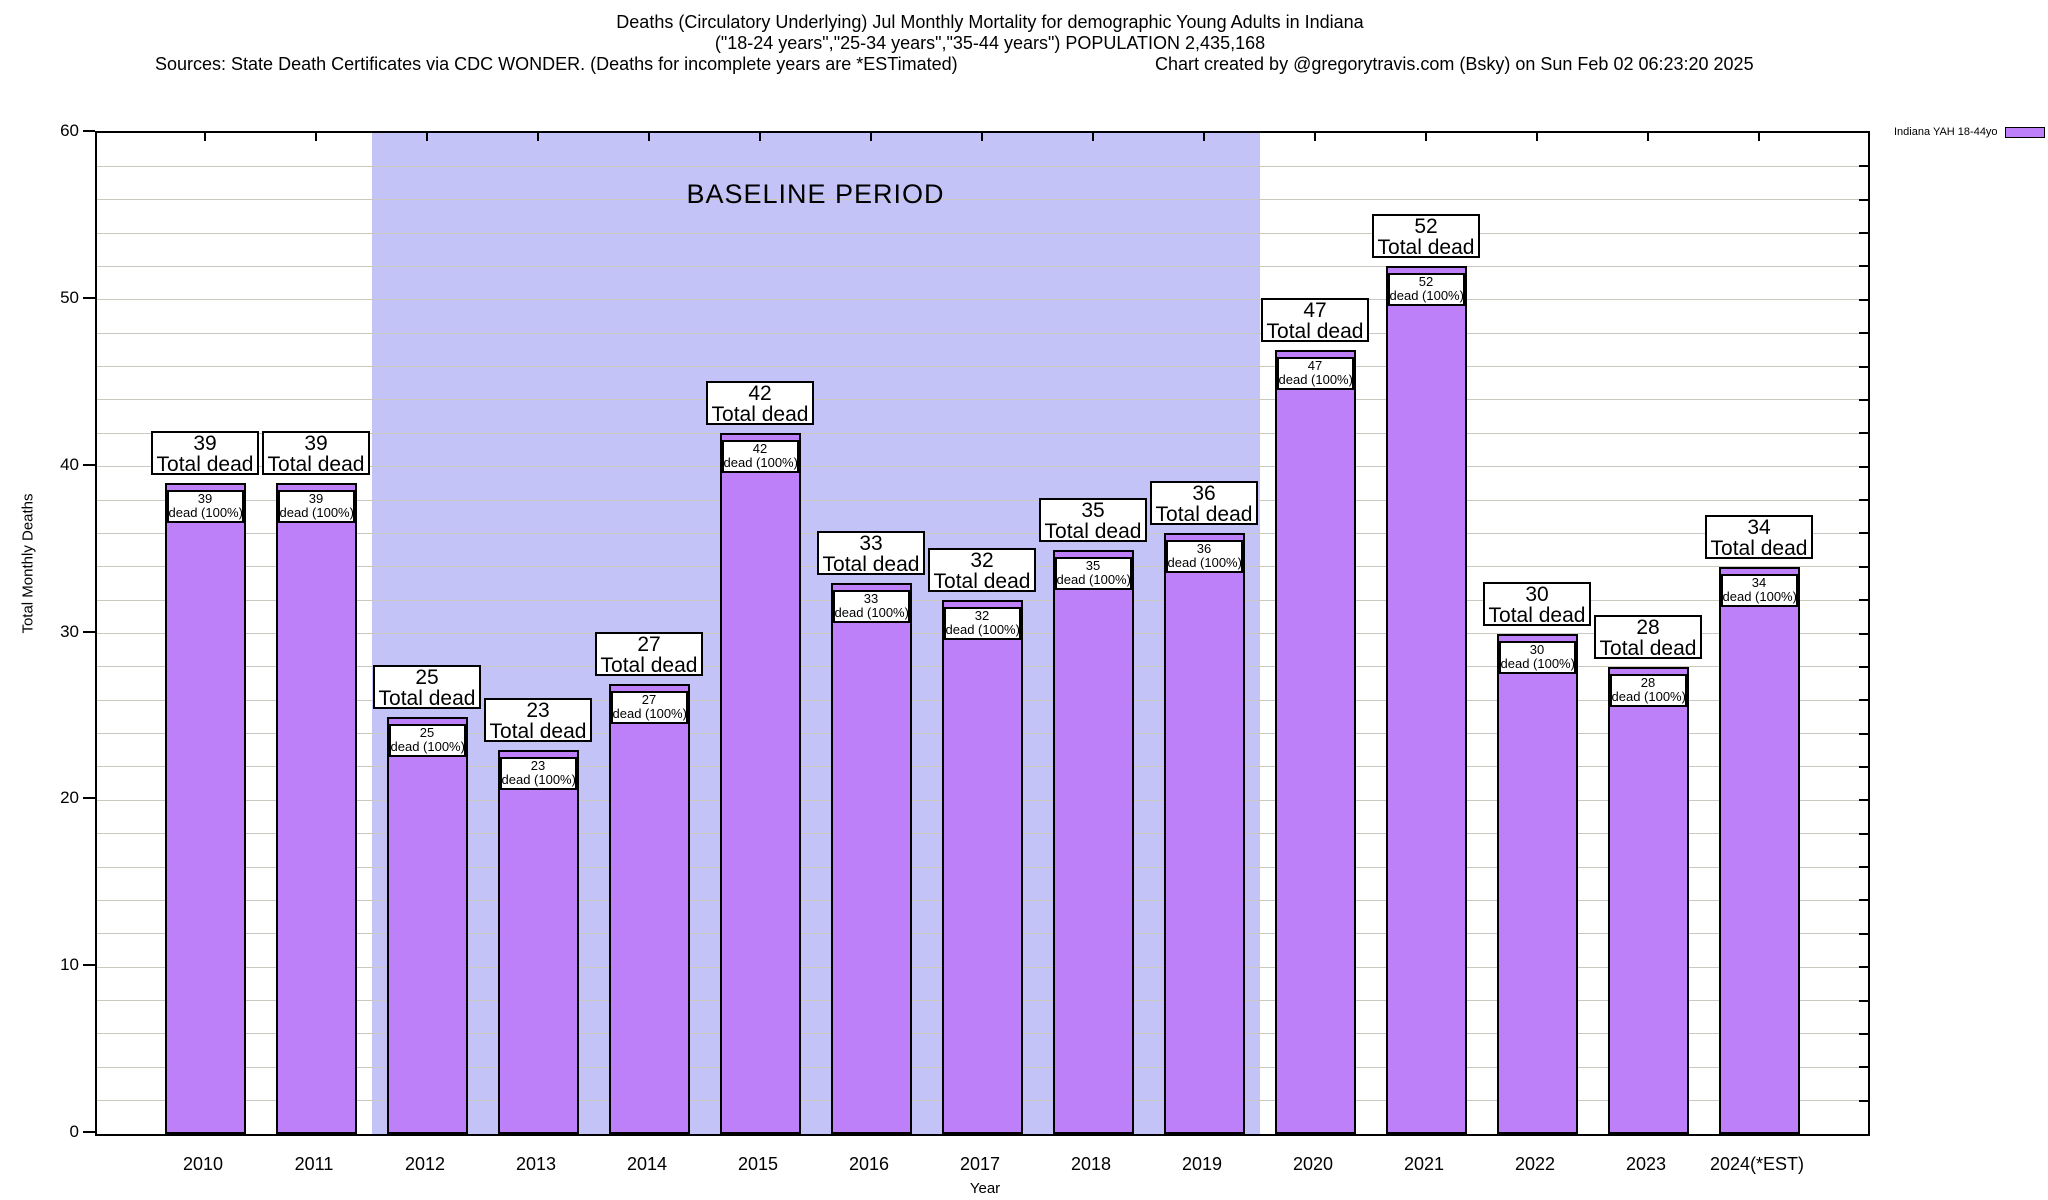 The width and height of the screenshot is (2048, 1200). I want to click on x-tick-label: 2023, so click(1646, 1164).